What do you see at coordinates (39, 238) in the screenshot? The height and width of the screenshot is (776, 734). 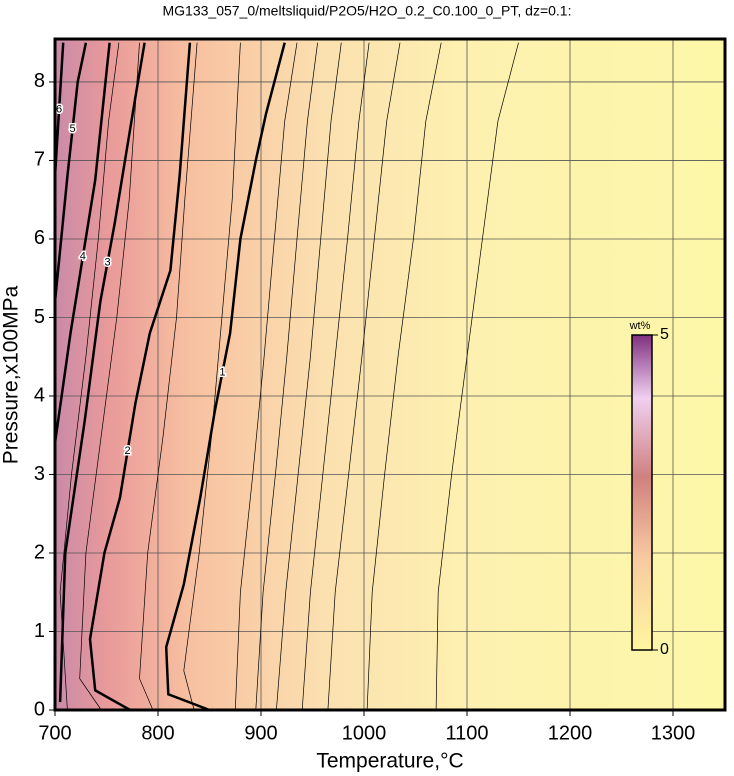 I see `y-tick-label: 6` at bounding box center [39, 238].